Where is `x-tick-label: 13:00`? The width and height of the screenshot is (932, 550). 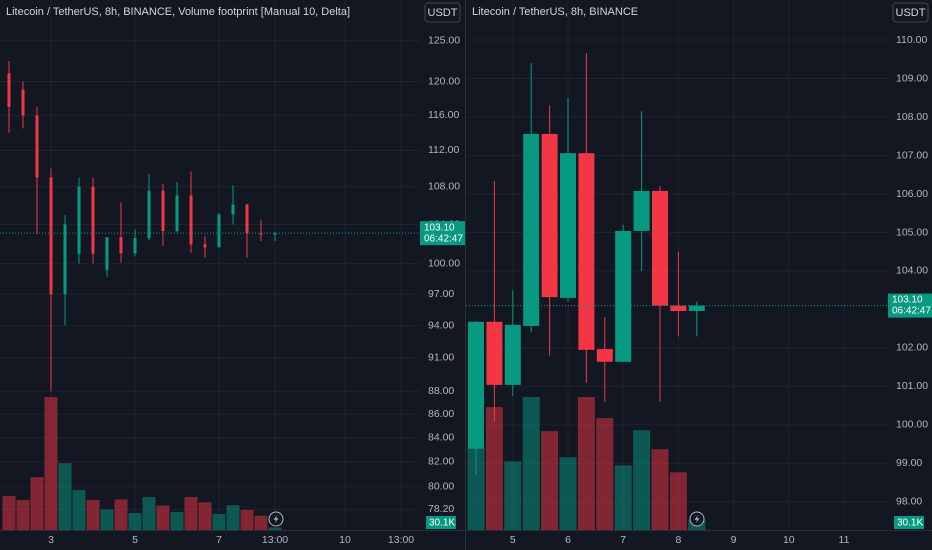
x-tick-label: 13:00 is located at coordinates (275, 540).